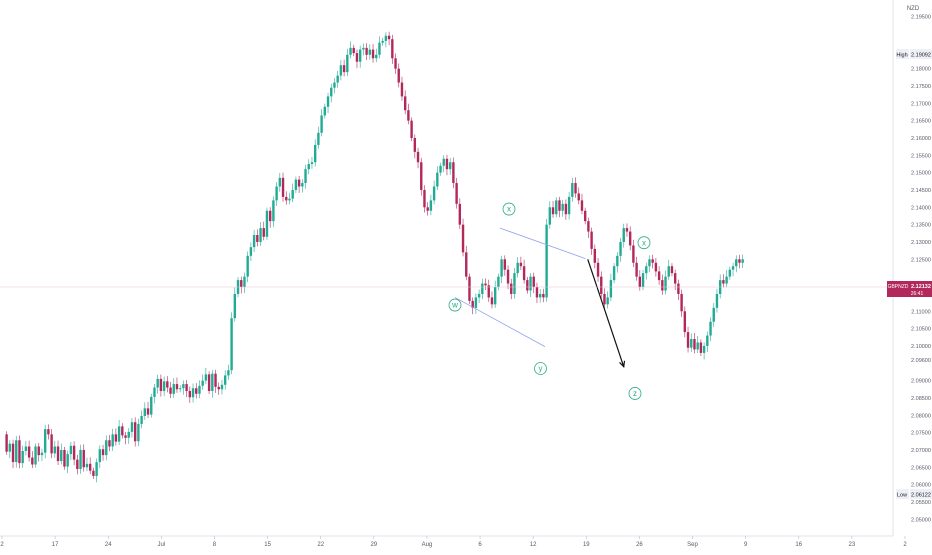 This screenshot has height=555, width=932. I want to click on x-tick-label: 16, so click(798, 545).